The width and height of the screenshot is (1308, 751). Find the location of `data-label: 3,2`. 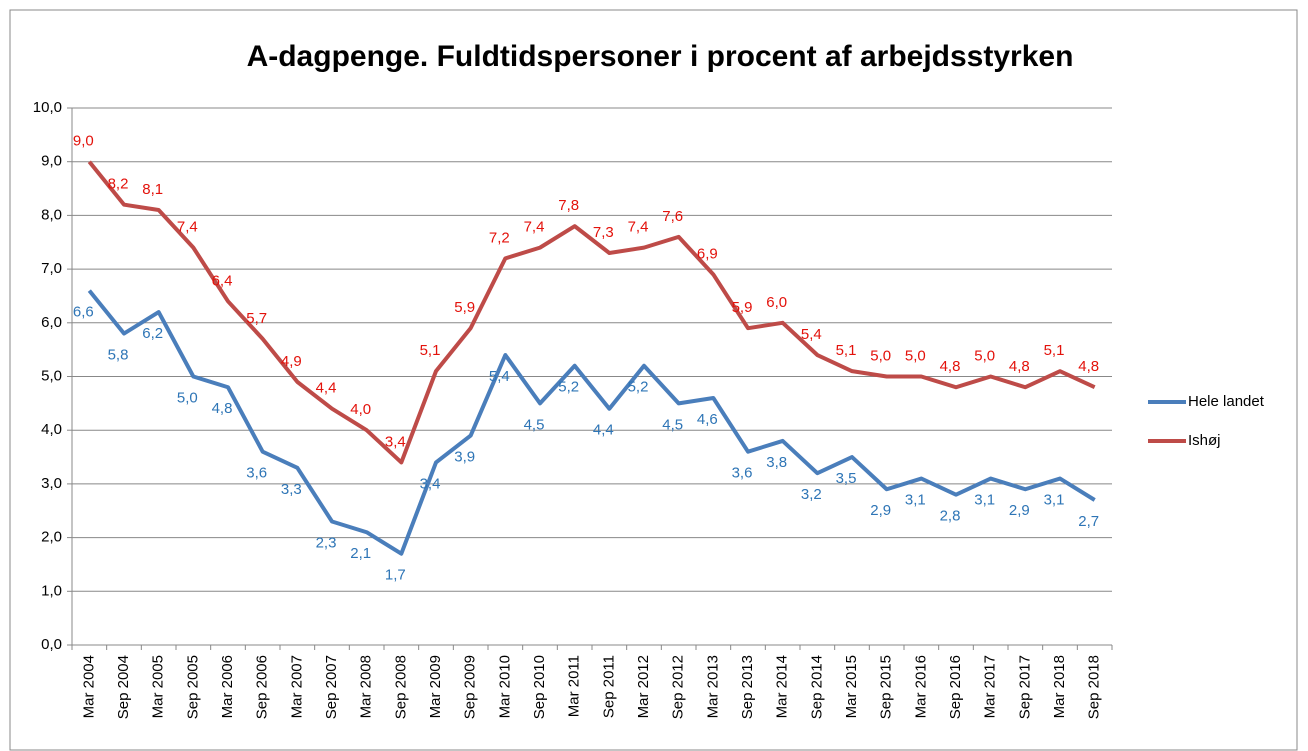

data-label: 3,2 is located at coordinates (811, 494).